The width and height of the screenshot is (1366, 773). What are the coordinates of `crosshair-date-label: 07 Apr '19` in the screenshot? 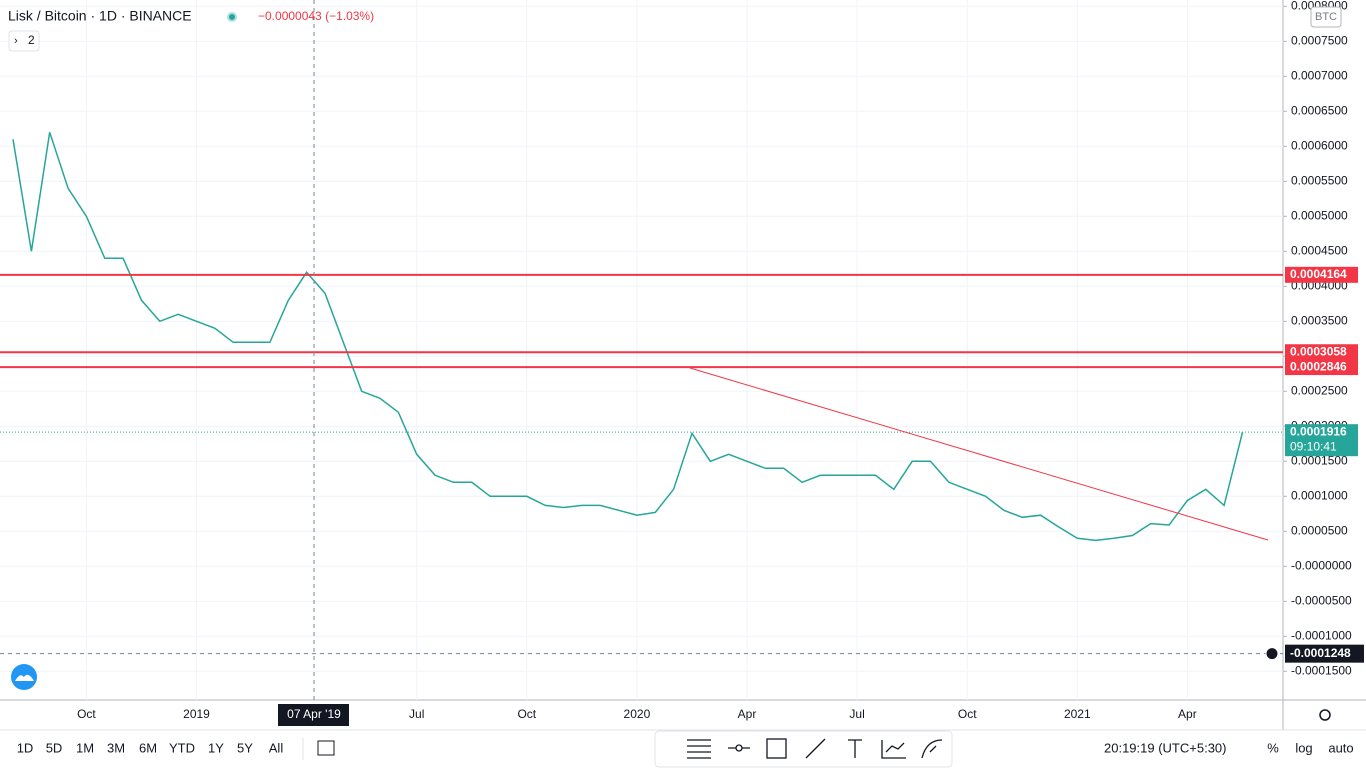 It's located at (314, 714).